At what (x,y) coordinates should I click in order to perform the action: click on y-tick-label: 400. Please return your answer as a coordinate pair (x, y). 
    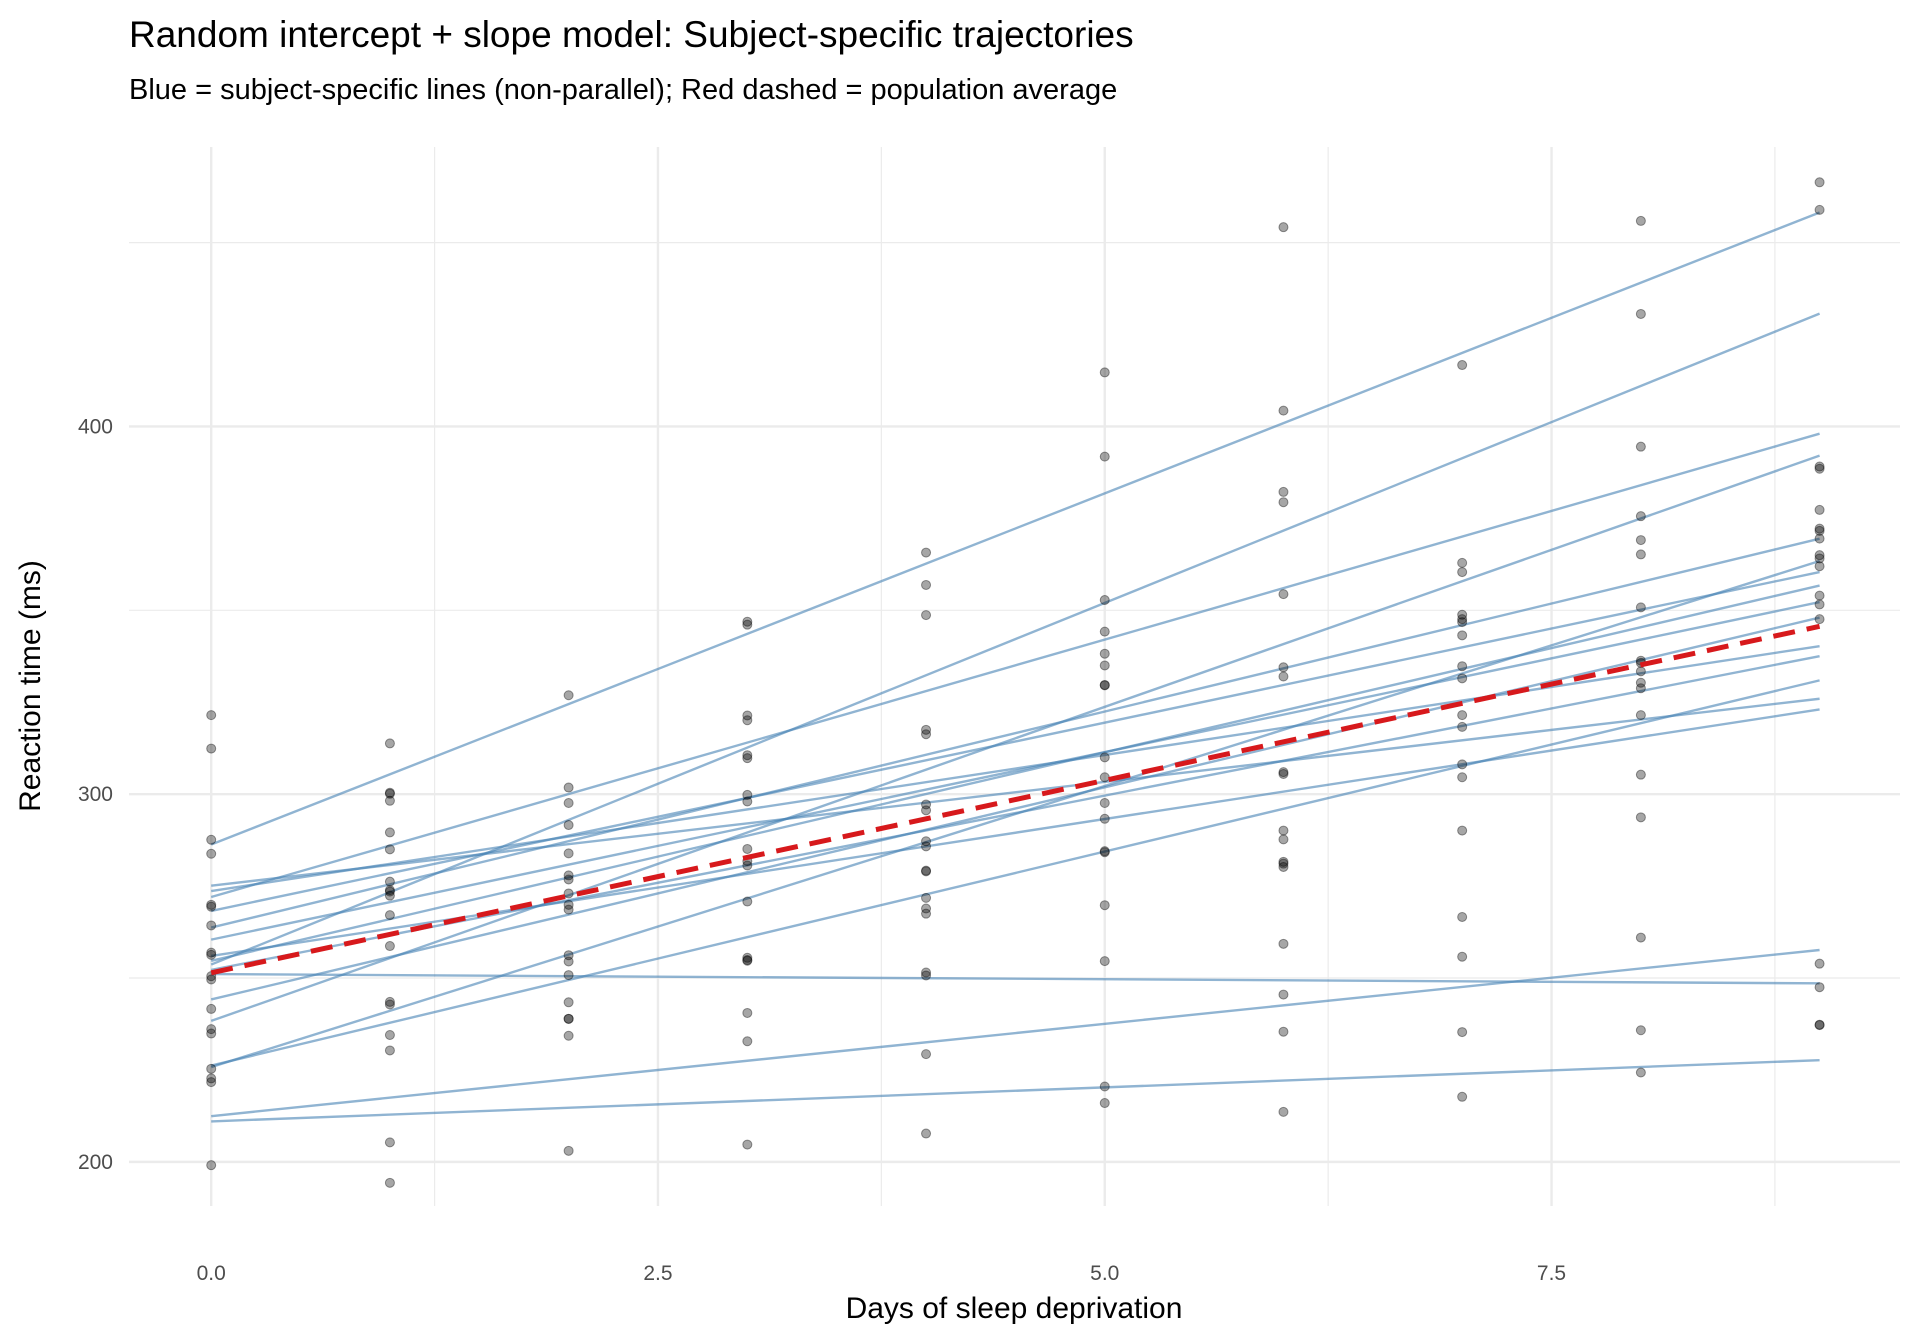
    Looking at the image, I should click on (95, 426).